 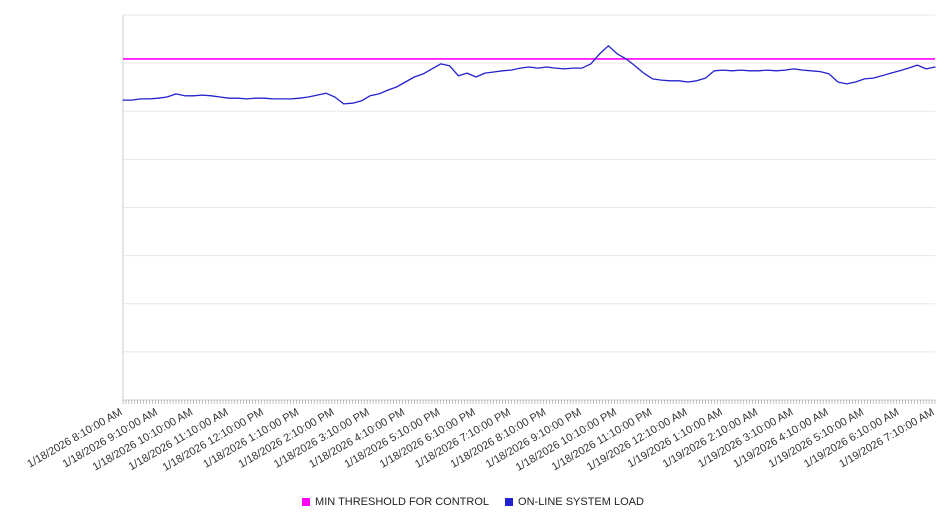 I want to click on legend-item-system-load: ON-LINE SYSTEM LOAD, so click(x=574, y=502).